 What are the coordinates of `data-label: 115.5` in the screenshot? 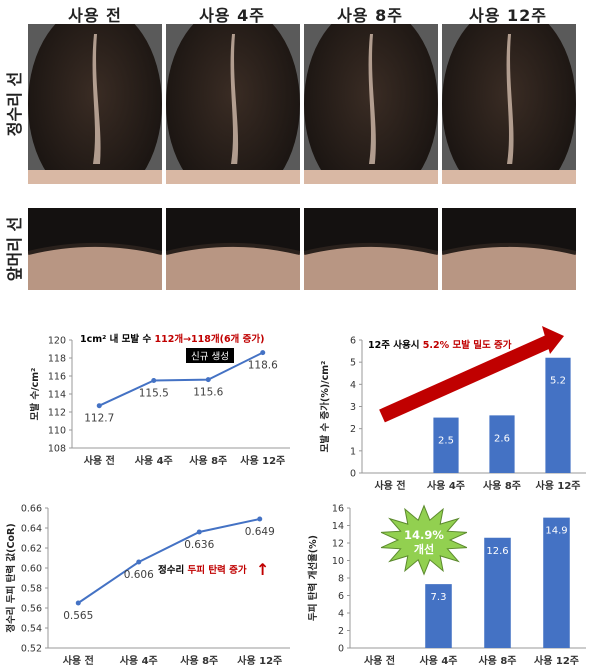 It's located at (154, 394).